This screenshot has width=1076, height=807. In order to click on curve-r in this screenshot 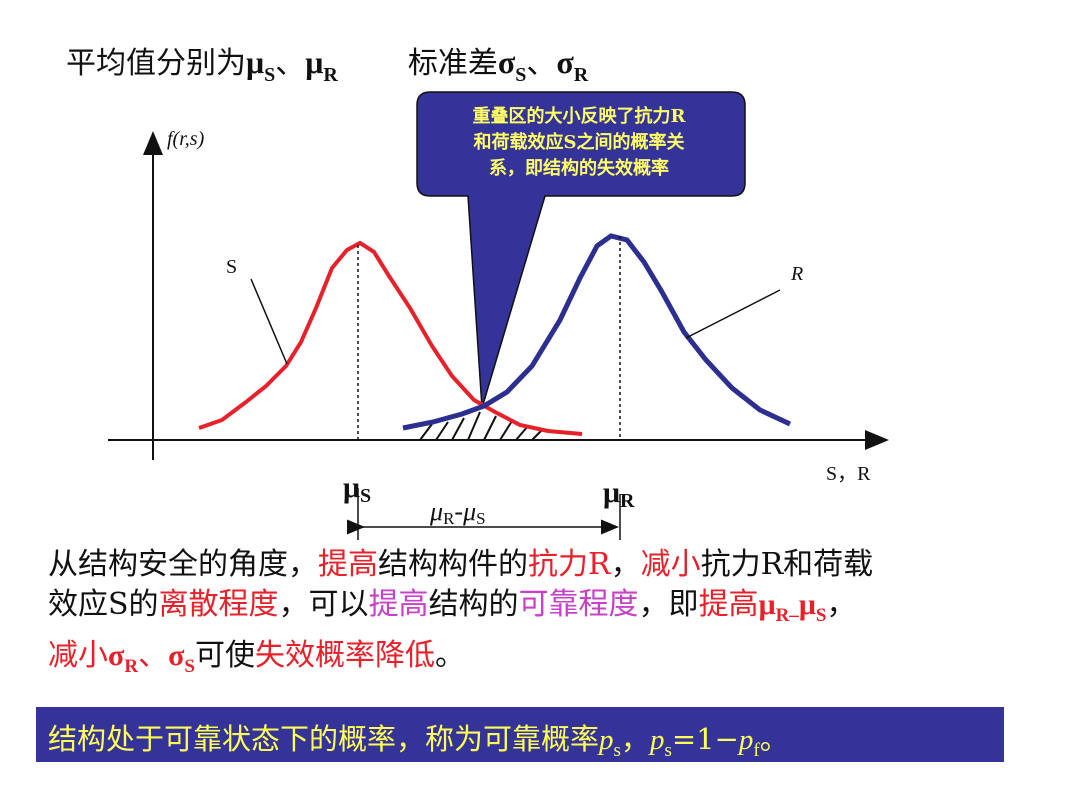, I will do `click(597, 332)`.